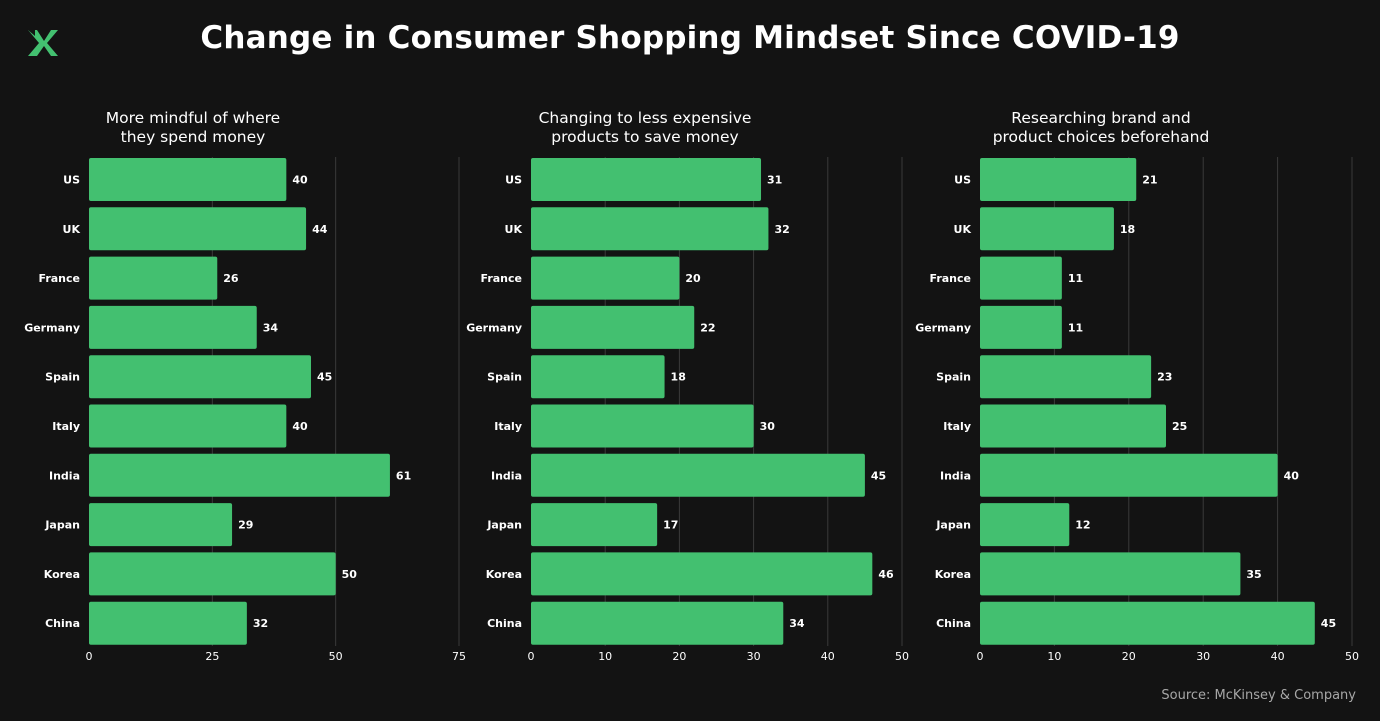 The image size is (1380, 721). Describe the element at coordinates (1164, 377) in the screenshot. I see `value-label: 23` at that location.